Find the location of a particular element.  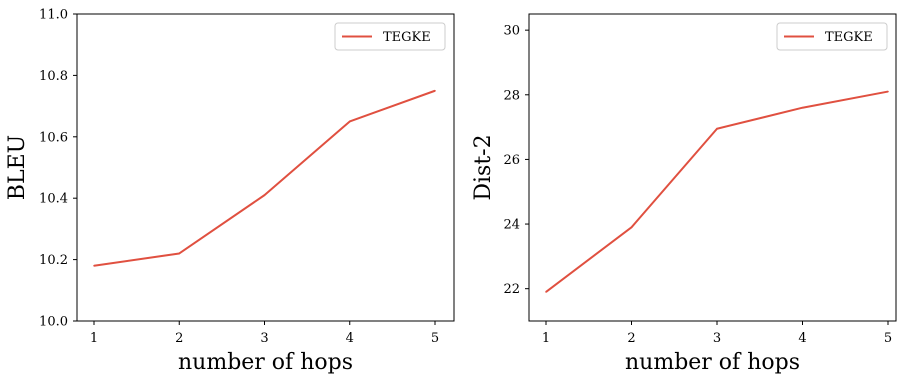

y-axis-label: Dist-2 is located at coordinates (483, 167).